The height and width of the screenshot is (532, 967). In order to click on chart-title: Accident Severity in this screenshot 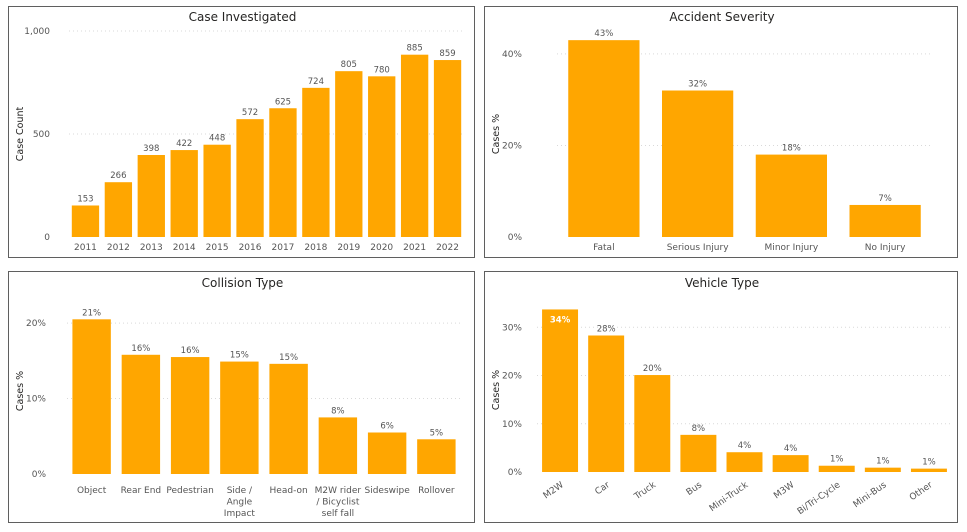, I will do `click(721, 17)`.